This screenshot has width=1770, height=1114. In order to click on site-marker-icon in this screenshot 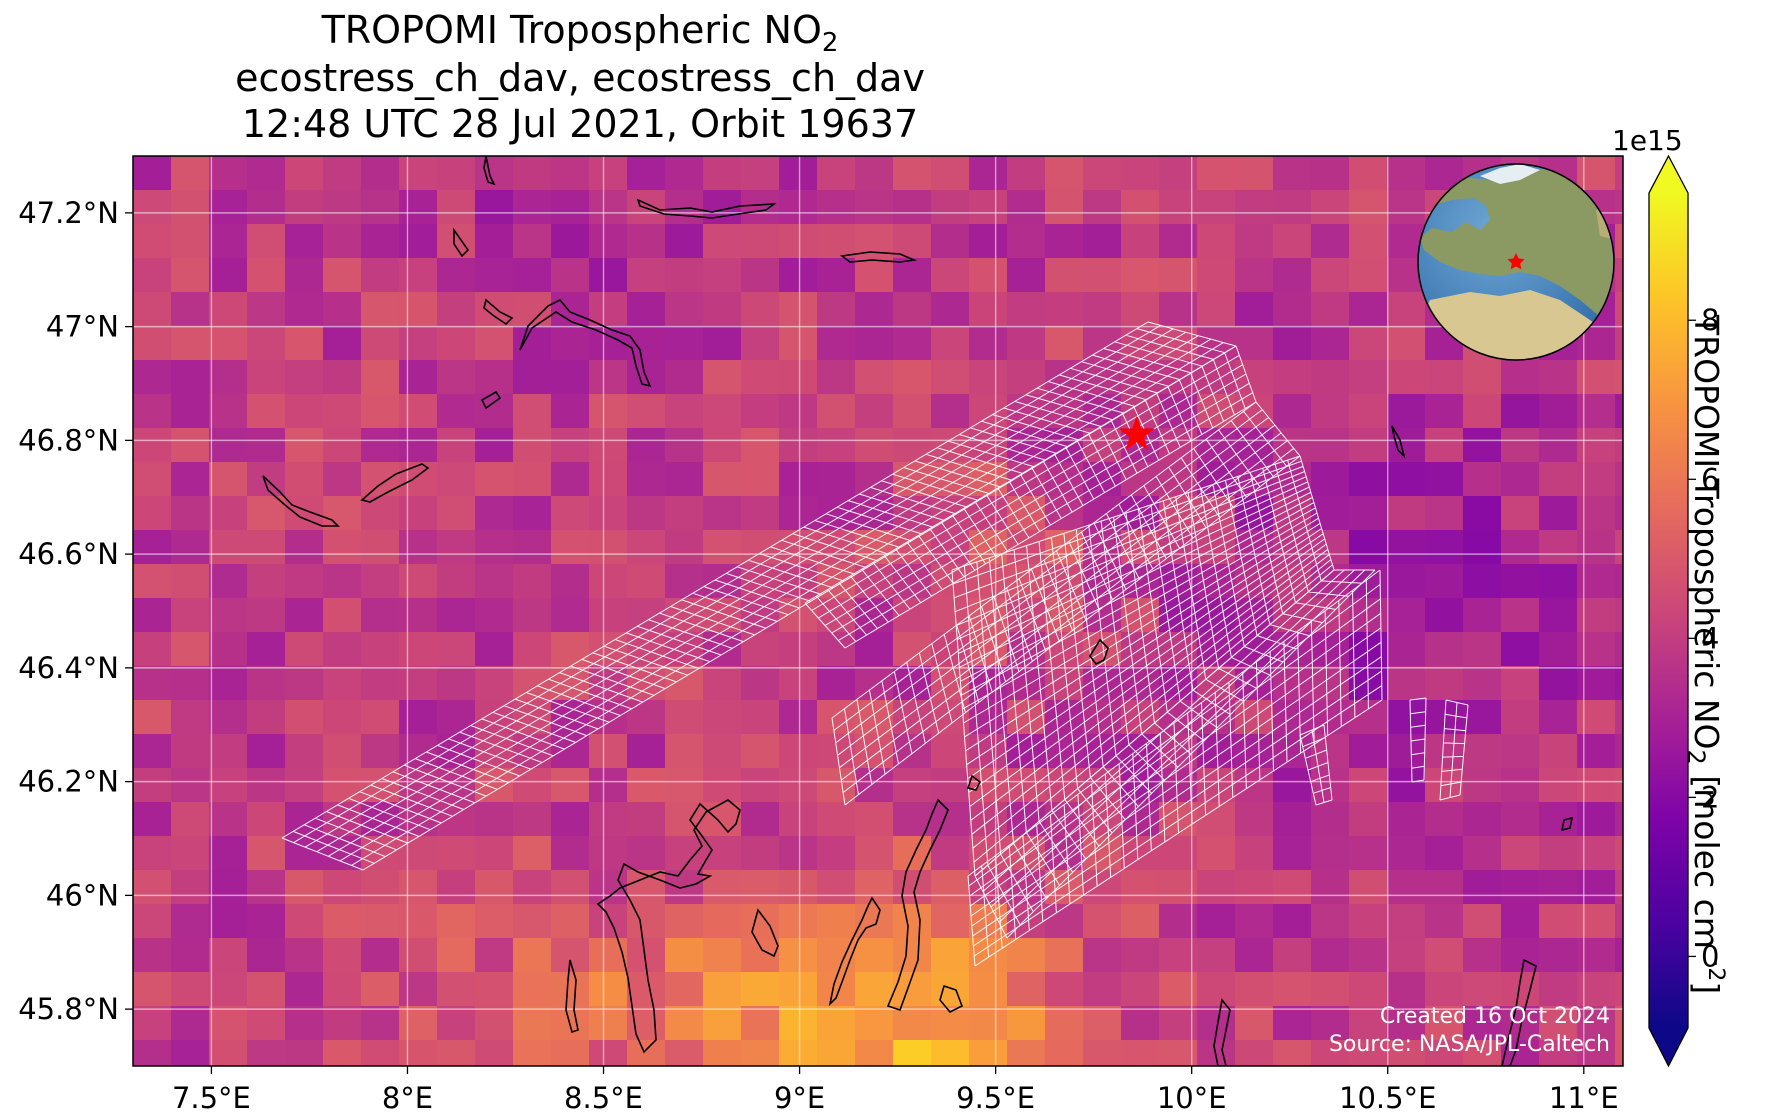, I will do `click(1136, 433)`.